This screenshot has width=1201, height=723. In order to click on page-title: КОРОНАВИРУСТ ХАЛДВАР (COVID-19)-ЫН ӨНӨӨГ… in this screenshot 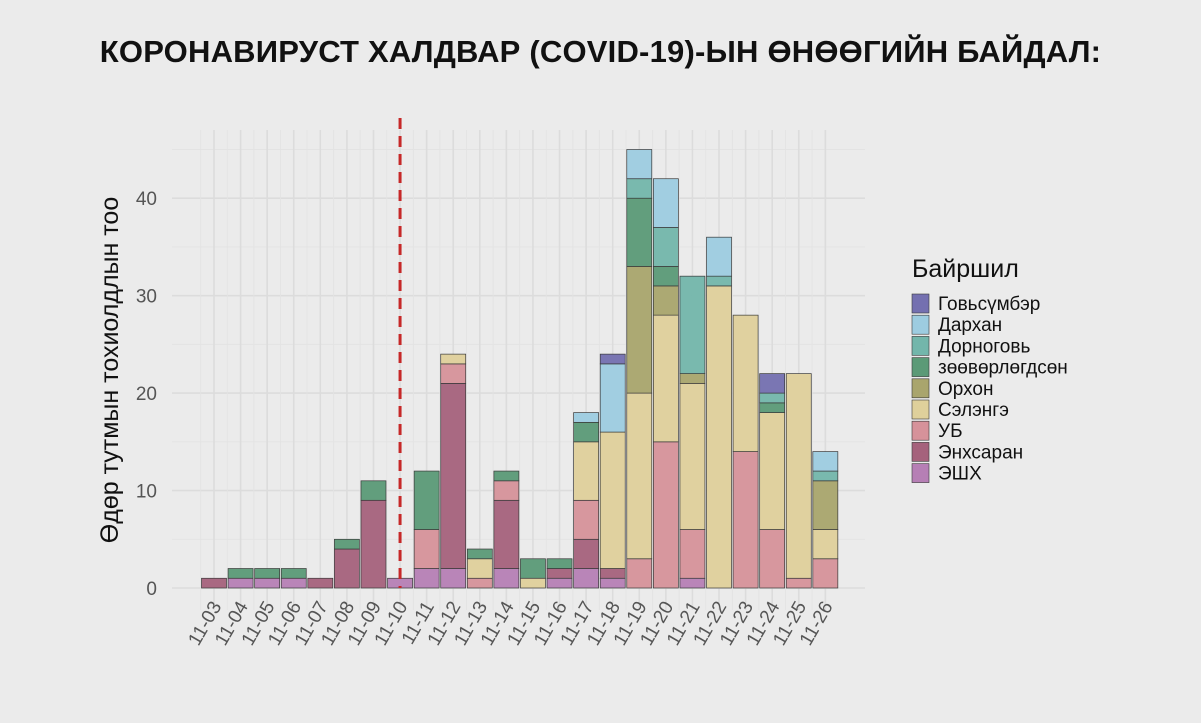, I will do `click(600, 51)`.